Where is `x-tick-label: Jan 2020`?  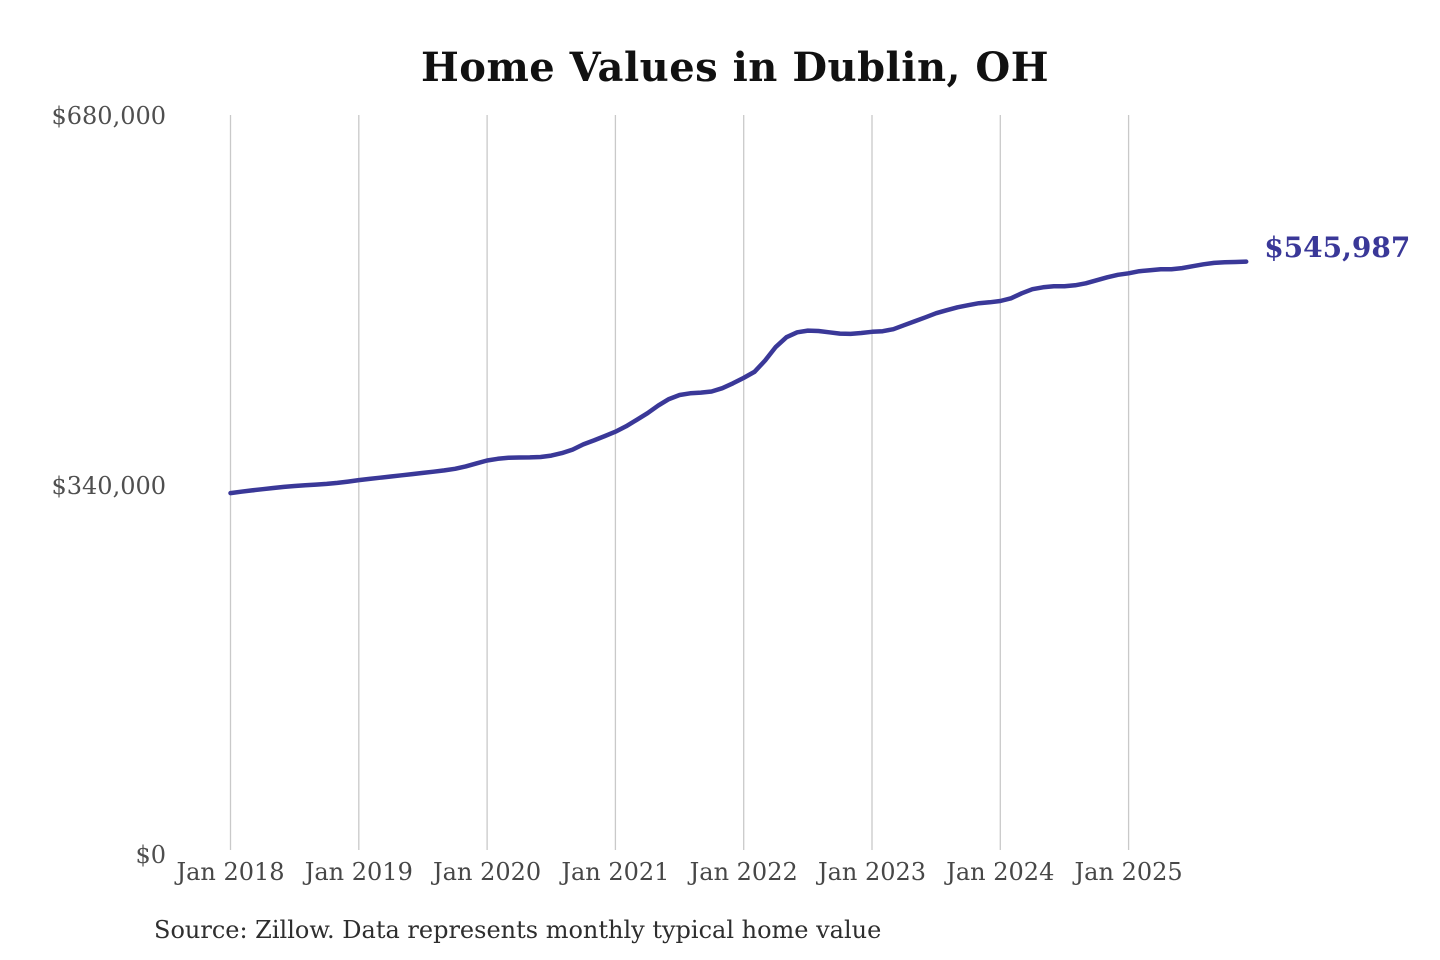 x-tick-label: Jan 2020 is located at coordinates (487, 872).